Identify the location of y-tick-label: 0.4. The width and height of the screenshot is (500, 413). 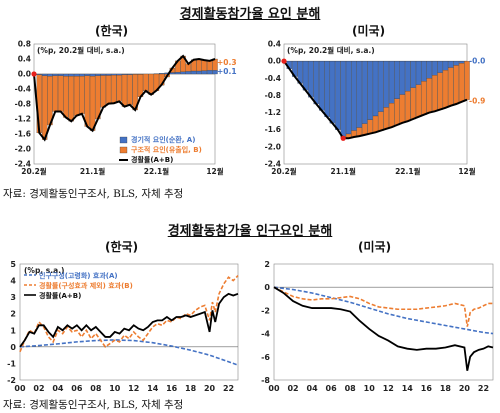
(274, 44).